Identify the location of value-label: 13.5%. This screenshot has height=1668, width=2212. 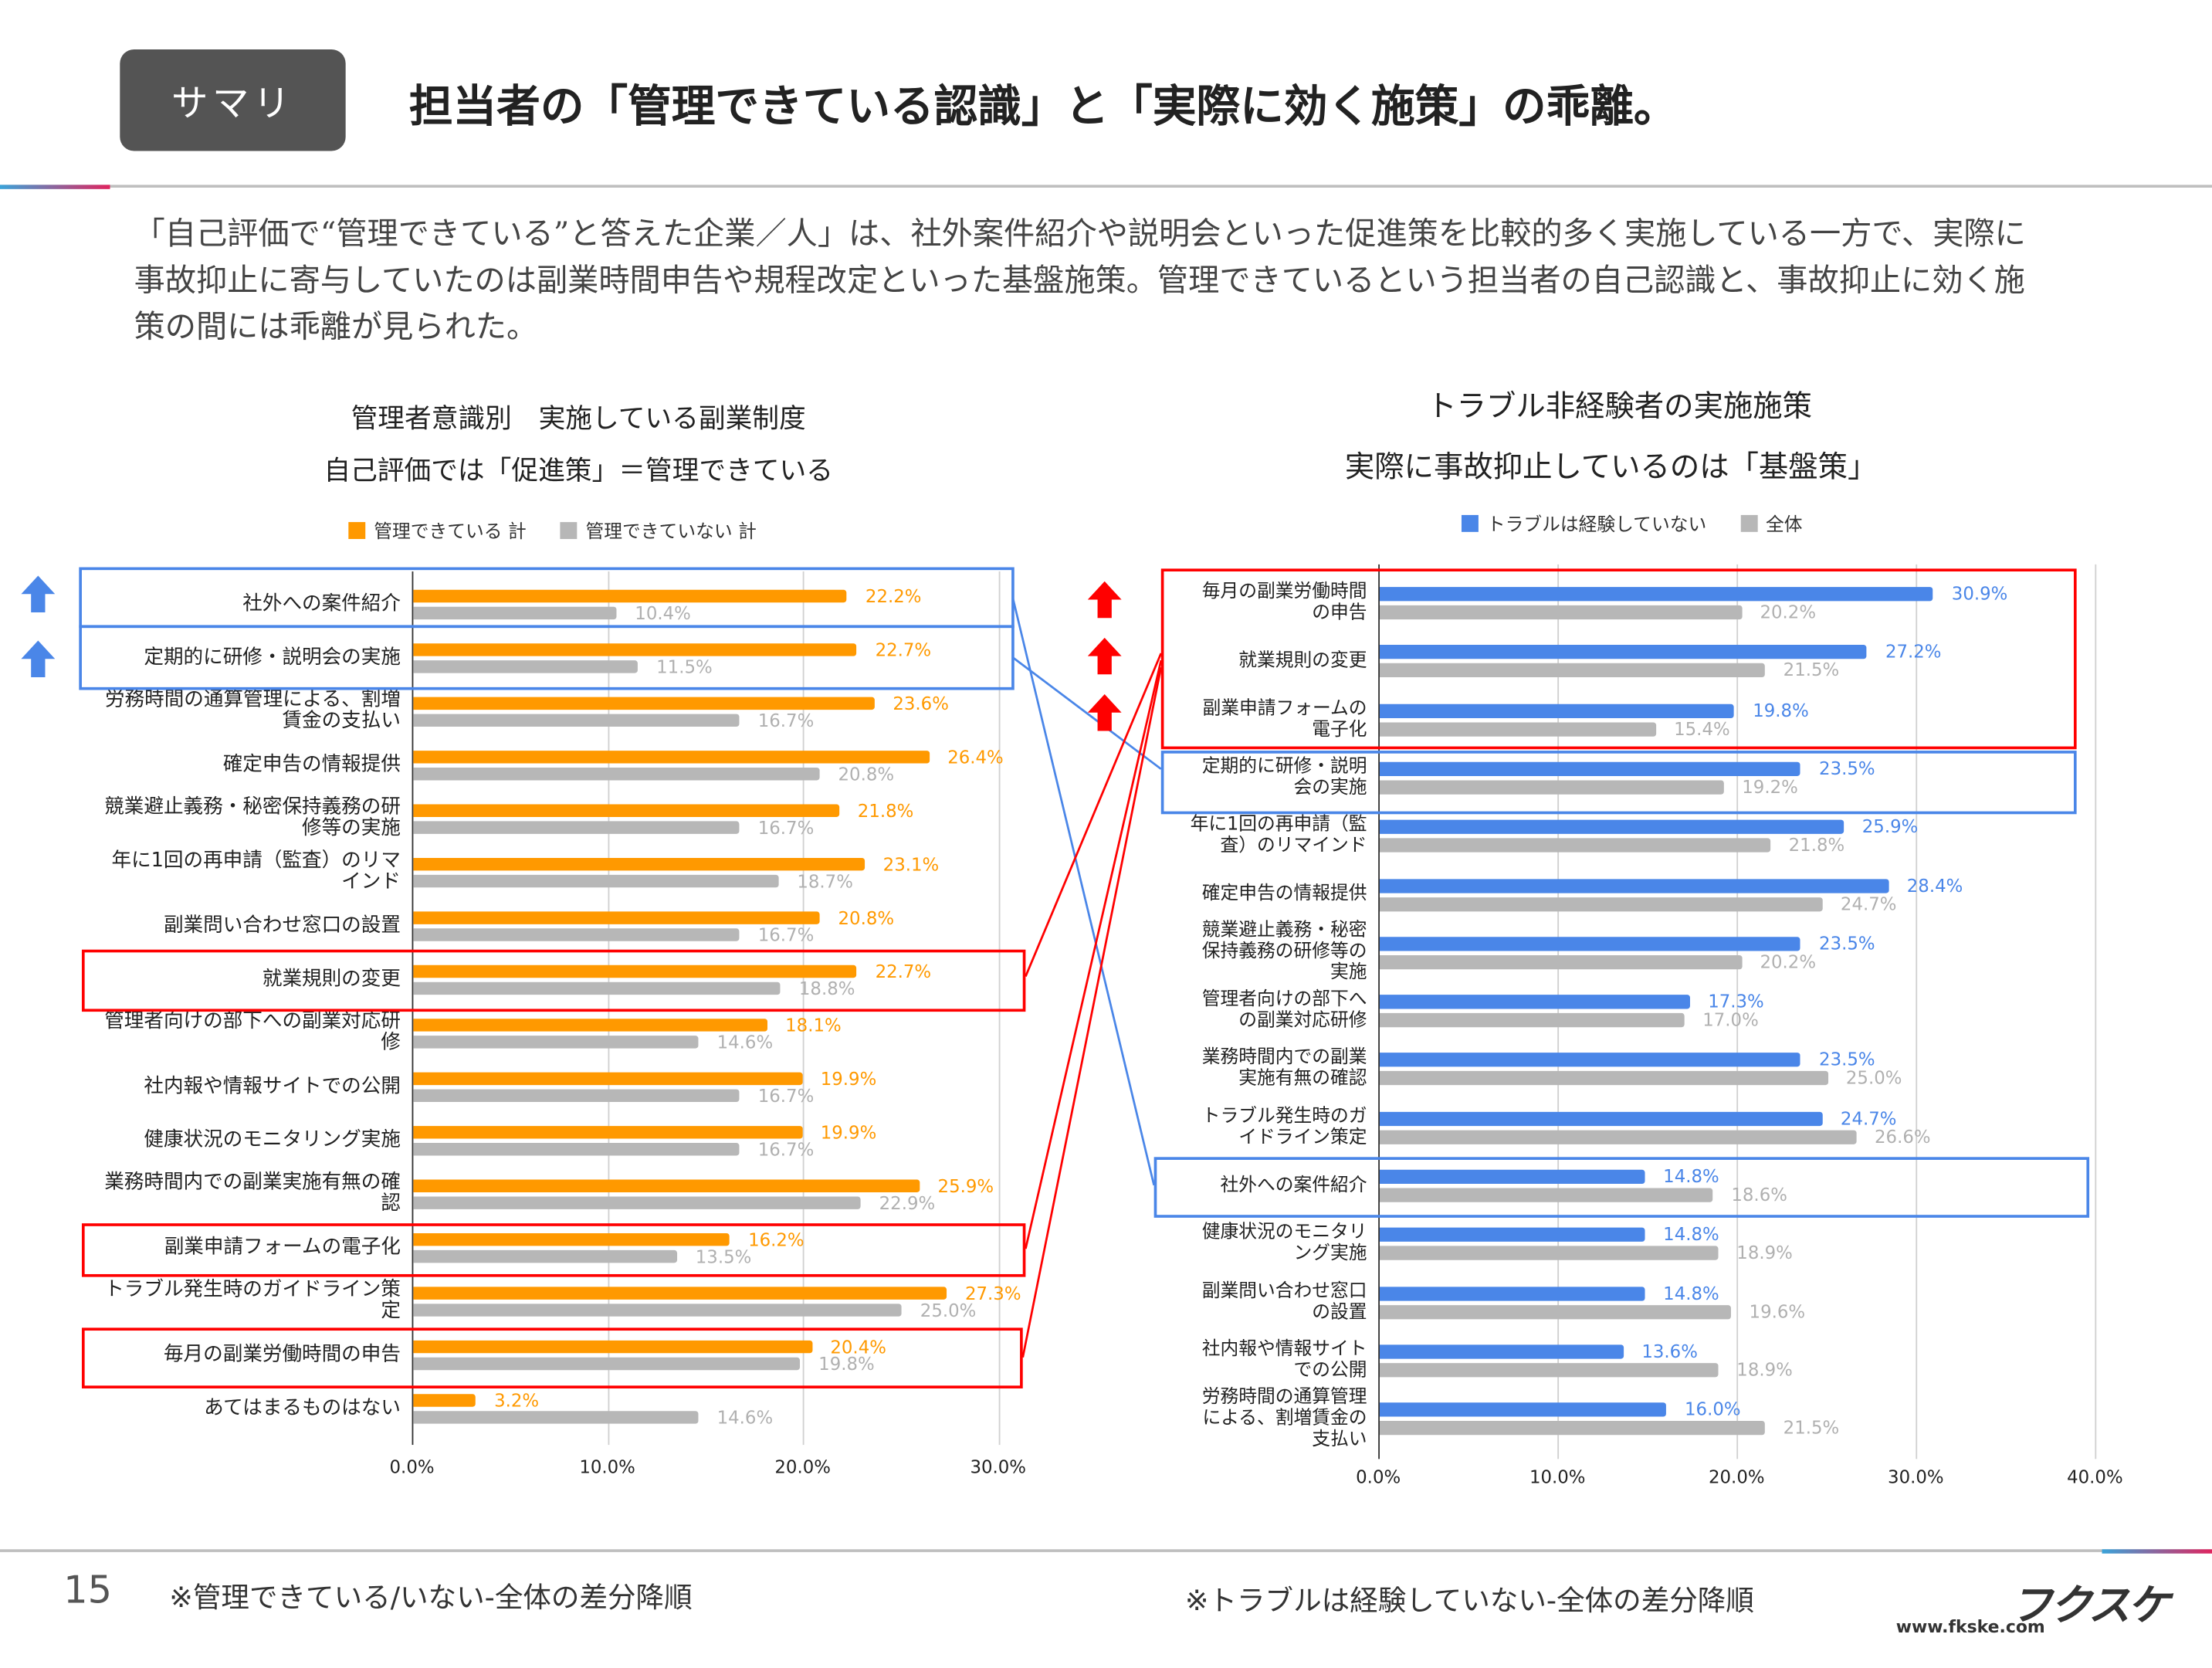
(723, 1256).